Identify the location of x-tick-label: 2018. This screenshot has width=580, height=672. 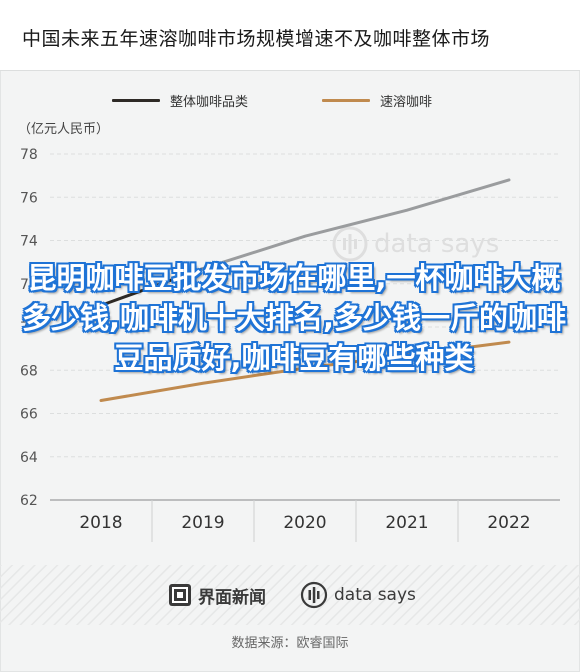
(100, 523).